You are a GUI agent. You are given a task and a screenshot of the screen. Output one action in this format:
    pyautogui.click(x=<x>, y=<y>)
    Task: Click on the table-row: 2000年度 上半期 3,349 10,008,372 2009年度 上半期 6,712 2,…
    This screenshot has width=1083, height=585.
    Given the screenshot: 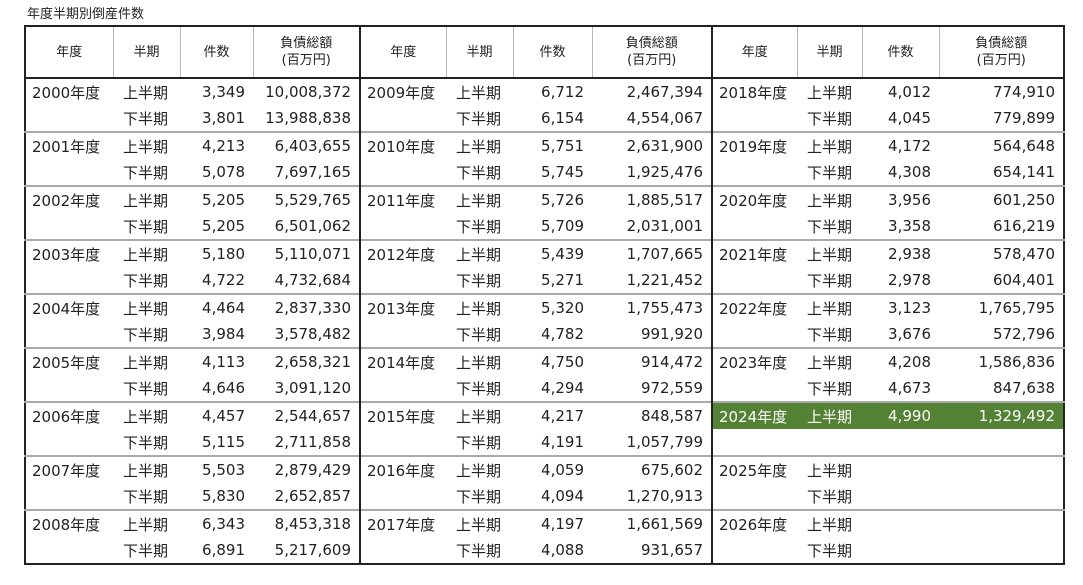 What is the action you would take?
    pyautogui.click(x=544, y=91)
    